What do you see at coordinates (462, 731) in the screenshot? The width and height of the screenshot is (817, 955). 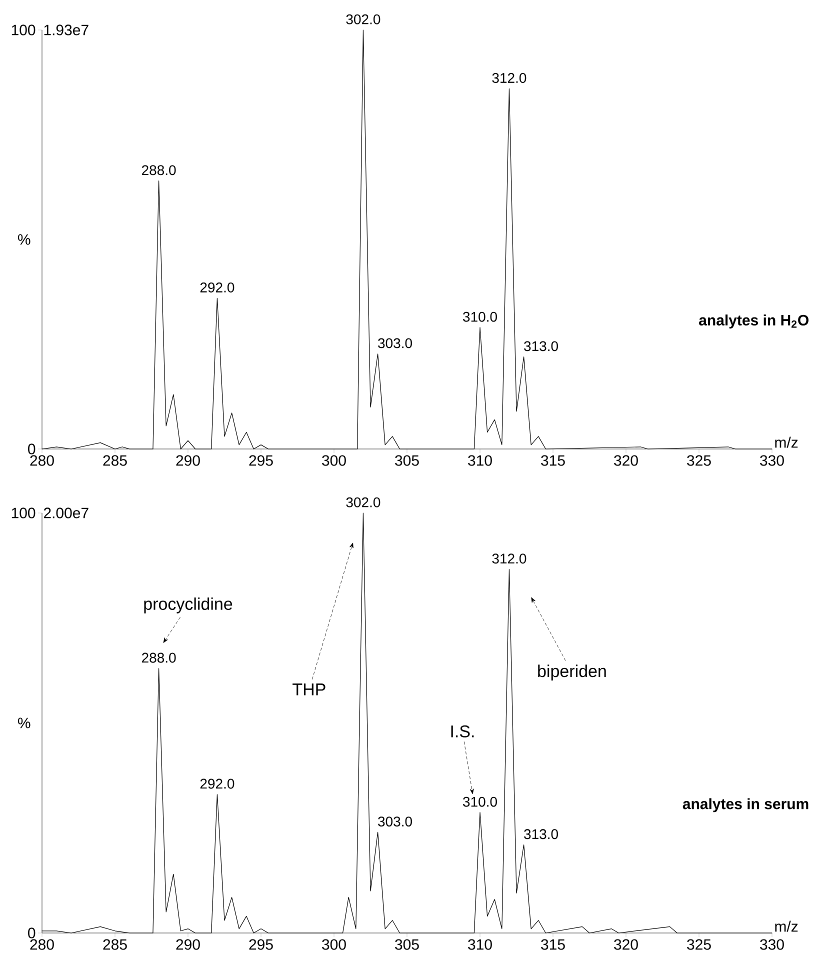 I see `annotation: I.S.` at bounding box center [462, 731].